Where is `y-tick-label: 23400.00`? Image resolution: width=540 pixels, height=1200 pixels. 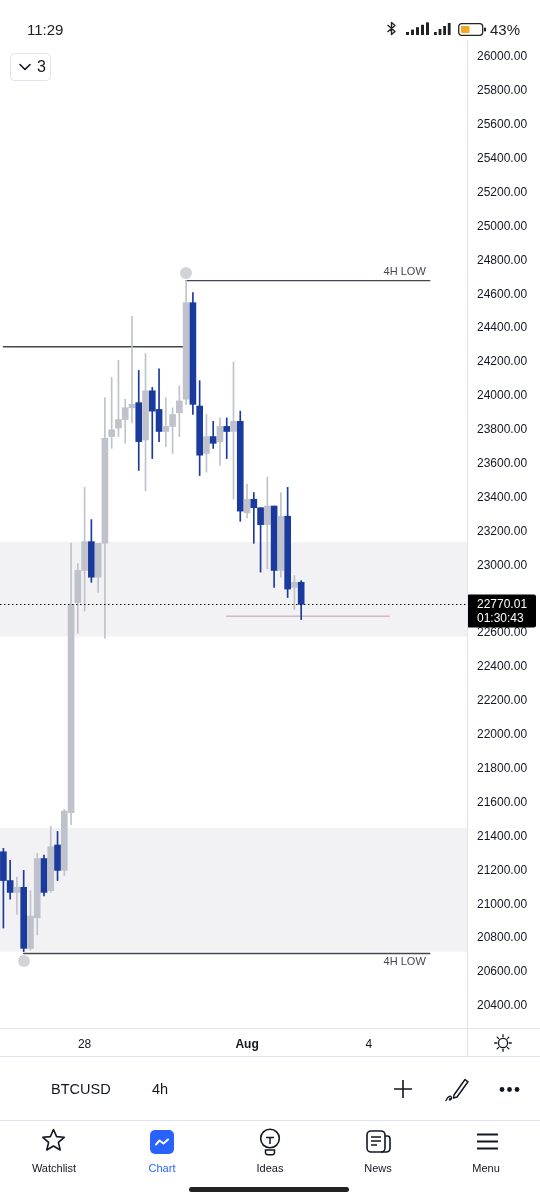
y-tick-label: 23400.00 is located at coordinates (502, 496).